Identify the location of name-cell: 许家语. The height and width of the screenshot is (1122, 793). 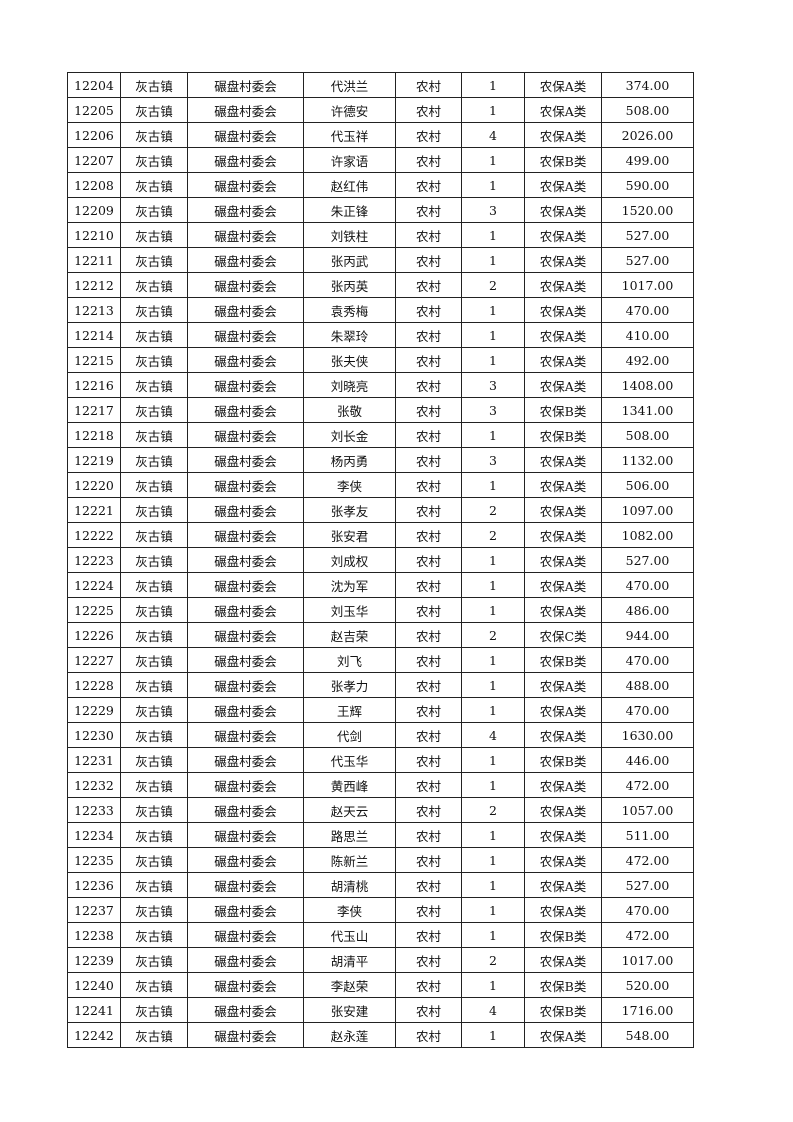
(349, 160).